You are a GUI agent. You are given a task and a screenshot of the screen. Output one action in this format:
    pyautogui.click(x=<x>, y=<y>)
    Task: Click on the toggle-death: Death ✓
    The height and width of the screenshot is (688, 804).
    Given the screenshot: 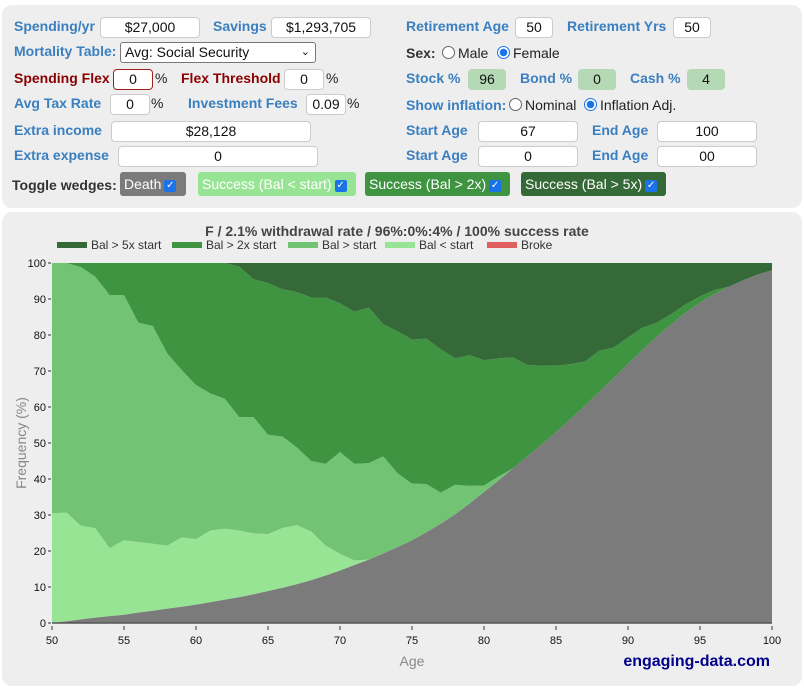 What is the action you would take?
    pyautogui.click(x=153, y=184)
    